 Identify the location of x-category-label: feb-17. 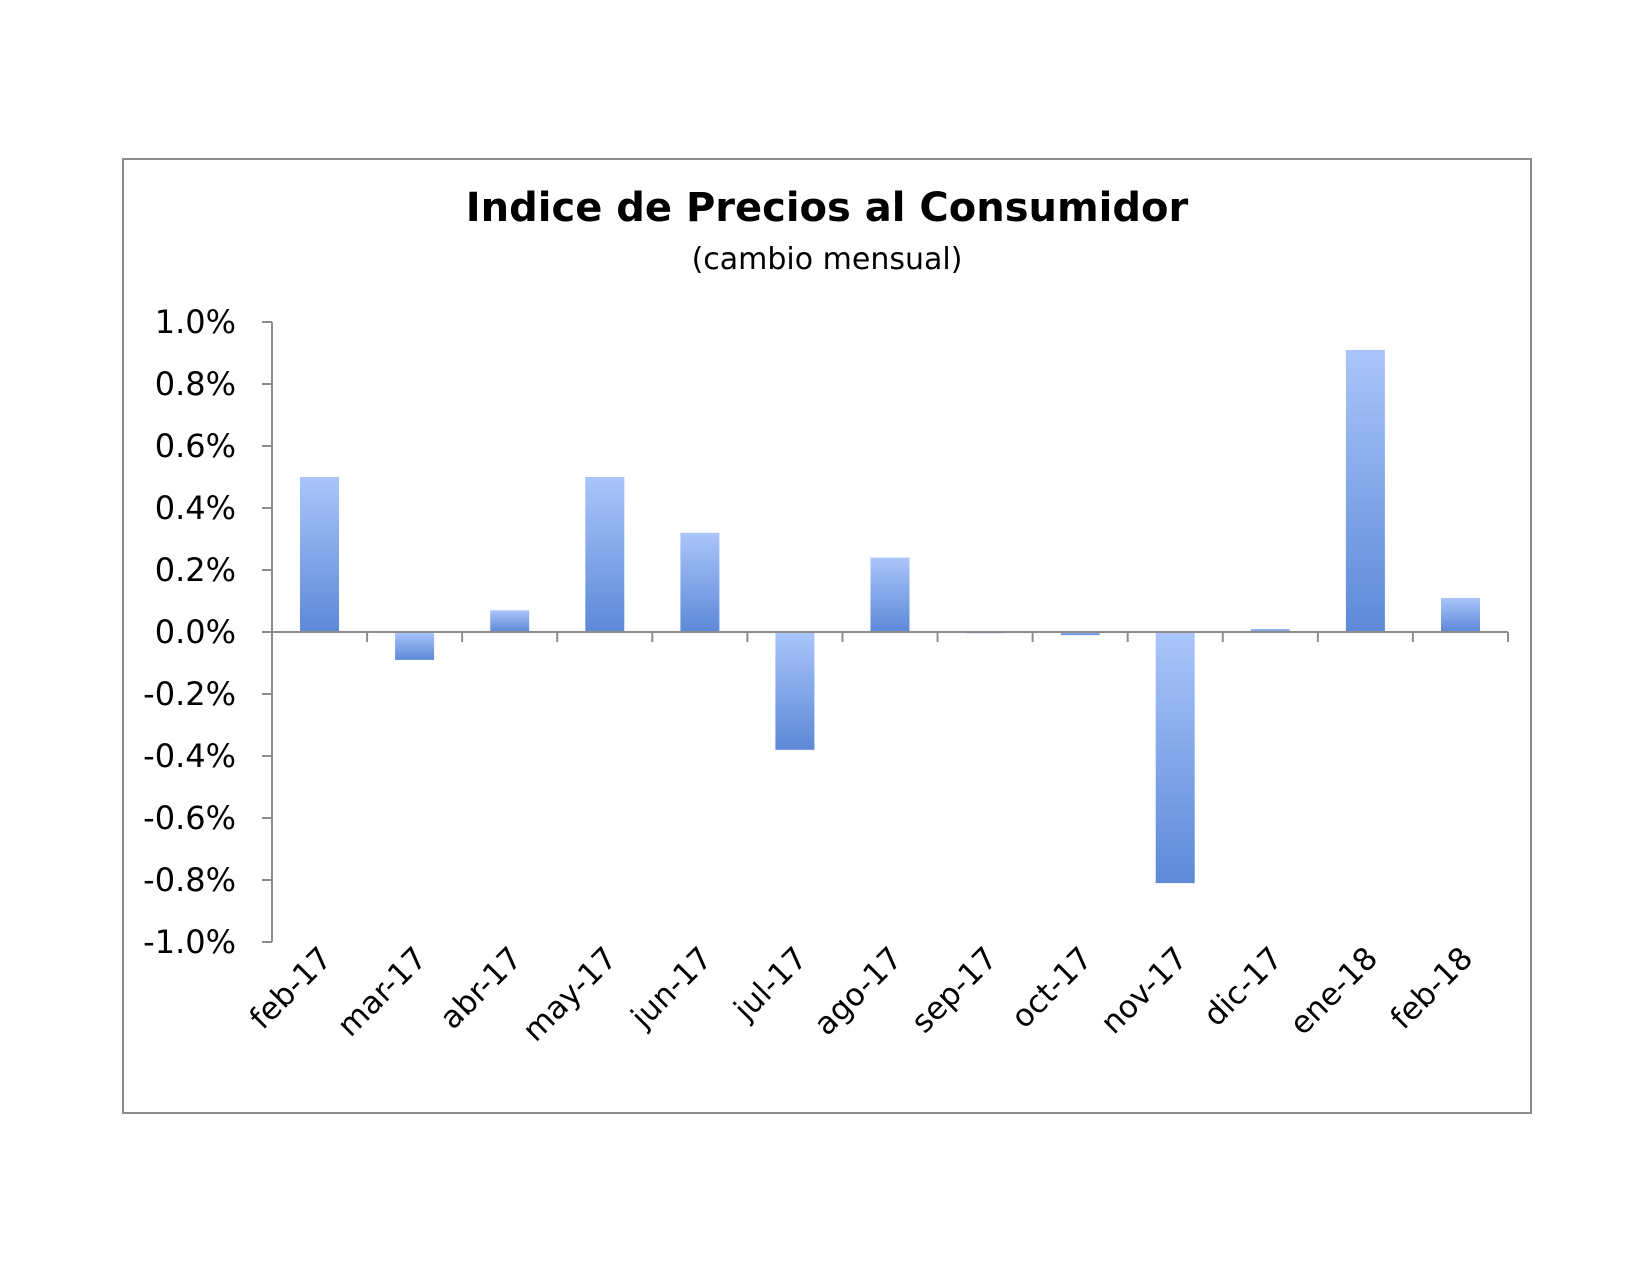
(291, 988).